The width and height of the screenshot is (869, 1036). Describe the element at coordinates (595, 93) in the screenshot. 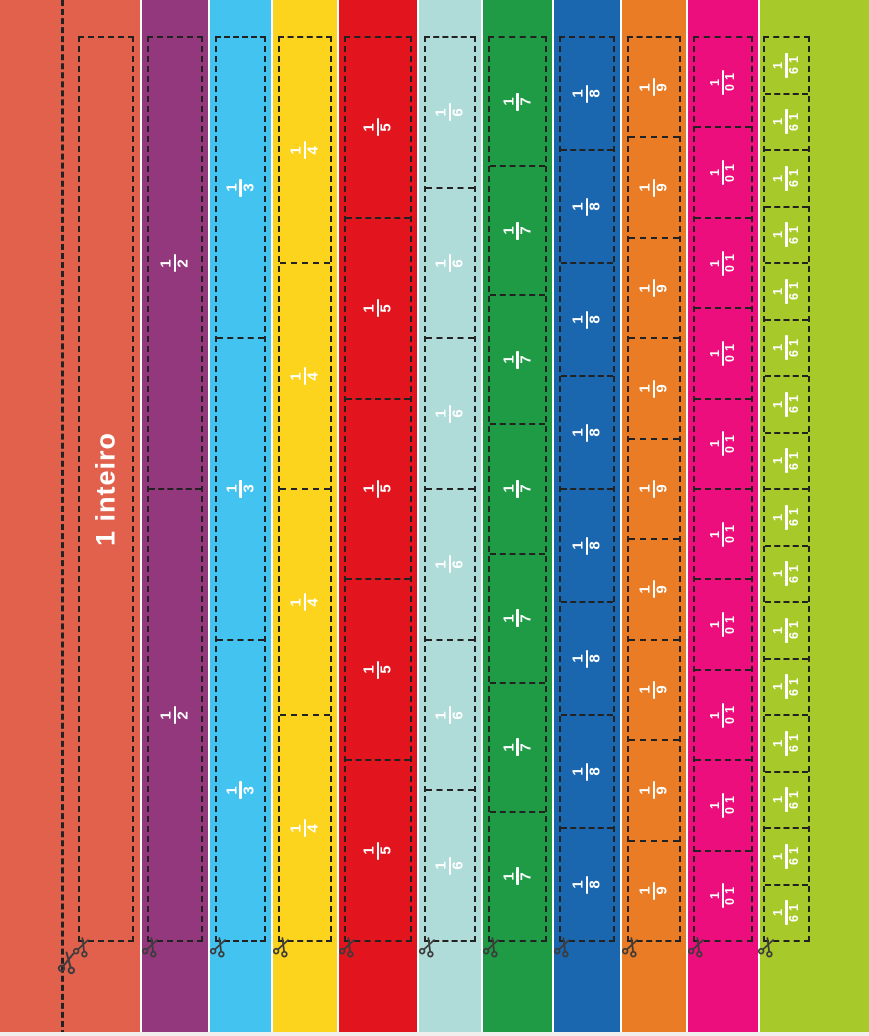

I see `fraction-denominator: 8` at that location.